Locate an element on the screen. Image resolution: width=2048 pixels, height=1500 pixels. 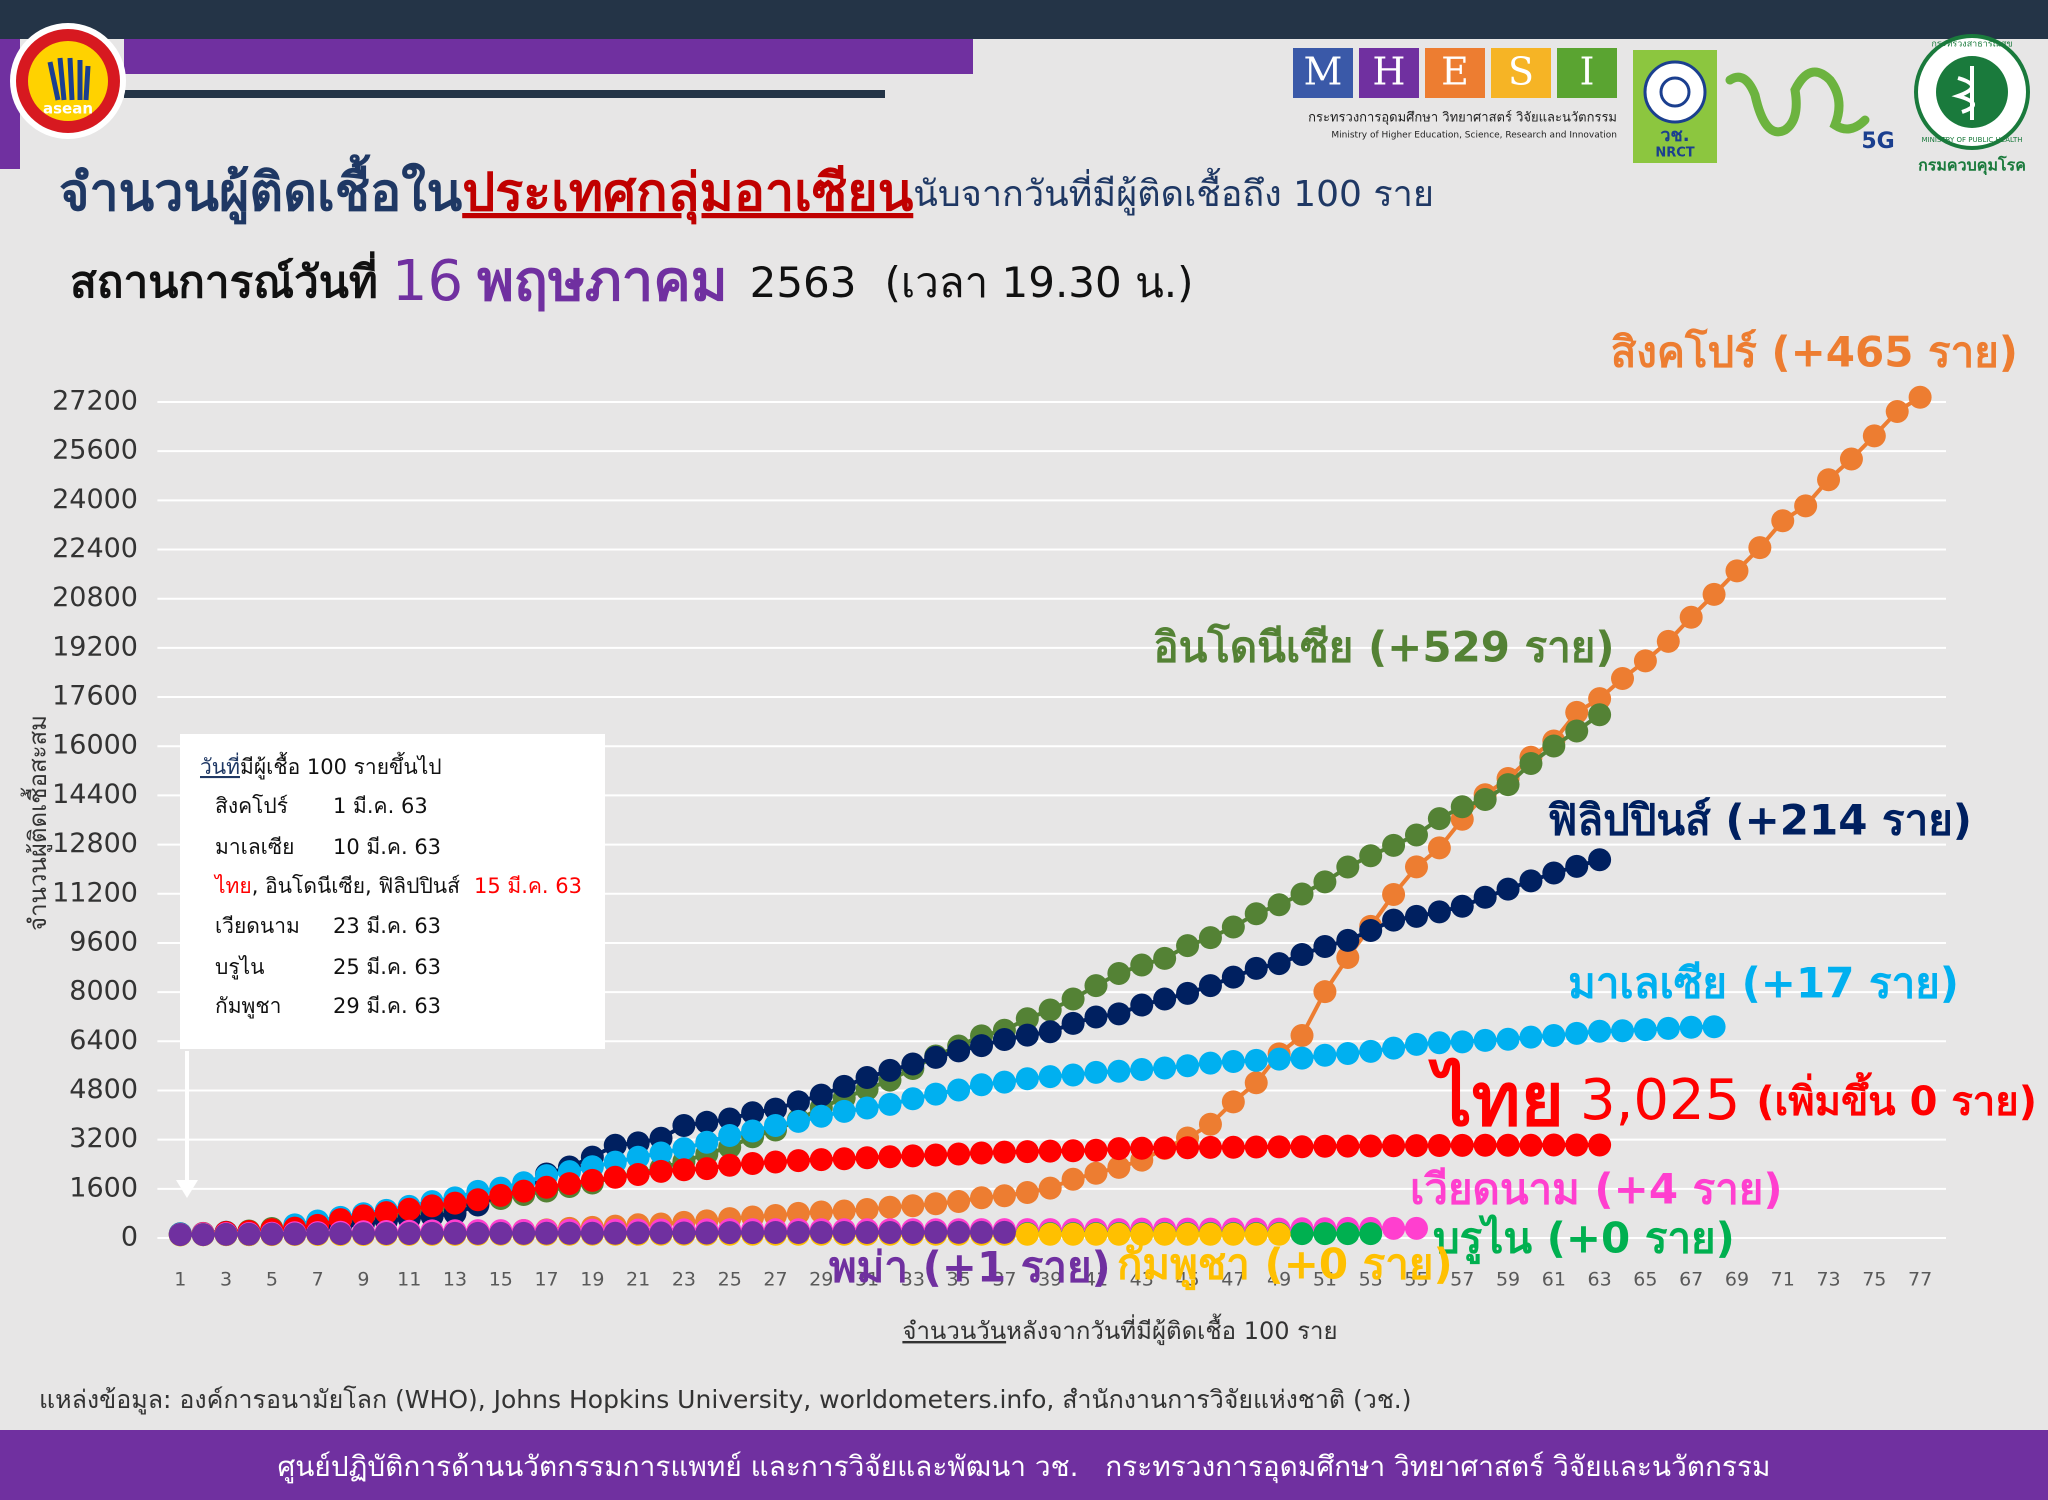
x-tick-label: 45 is located at coordinates (1187, 1280).